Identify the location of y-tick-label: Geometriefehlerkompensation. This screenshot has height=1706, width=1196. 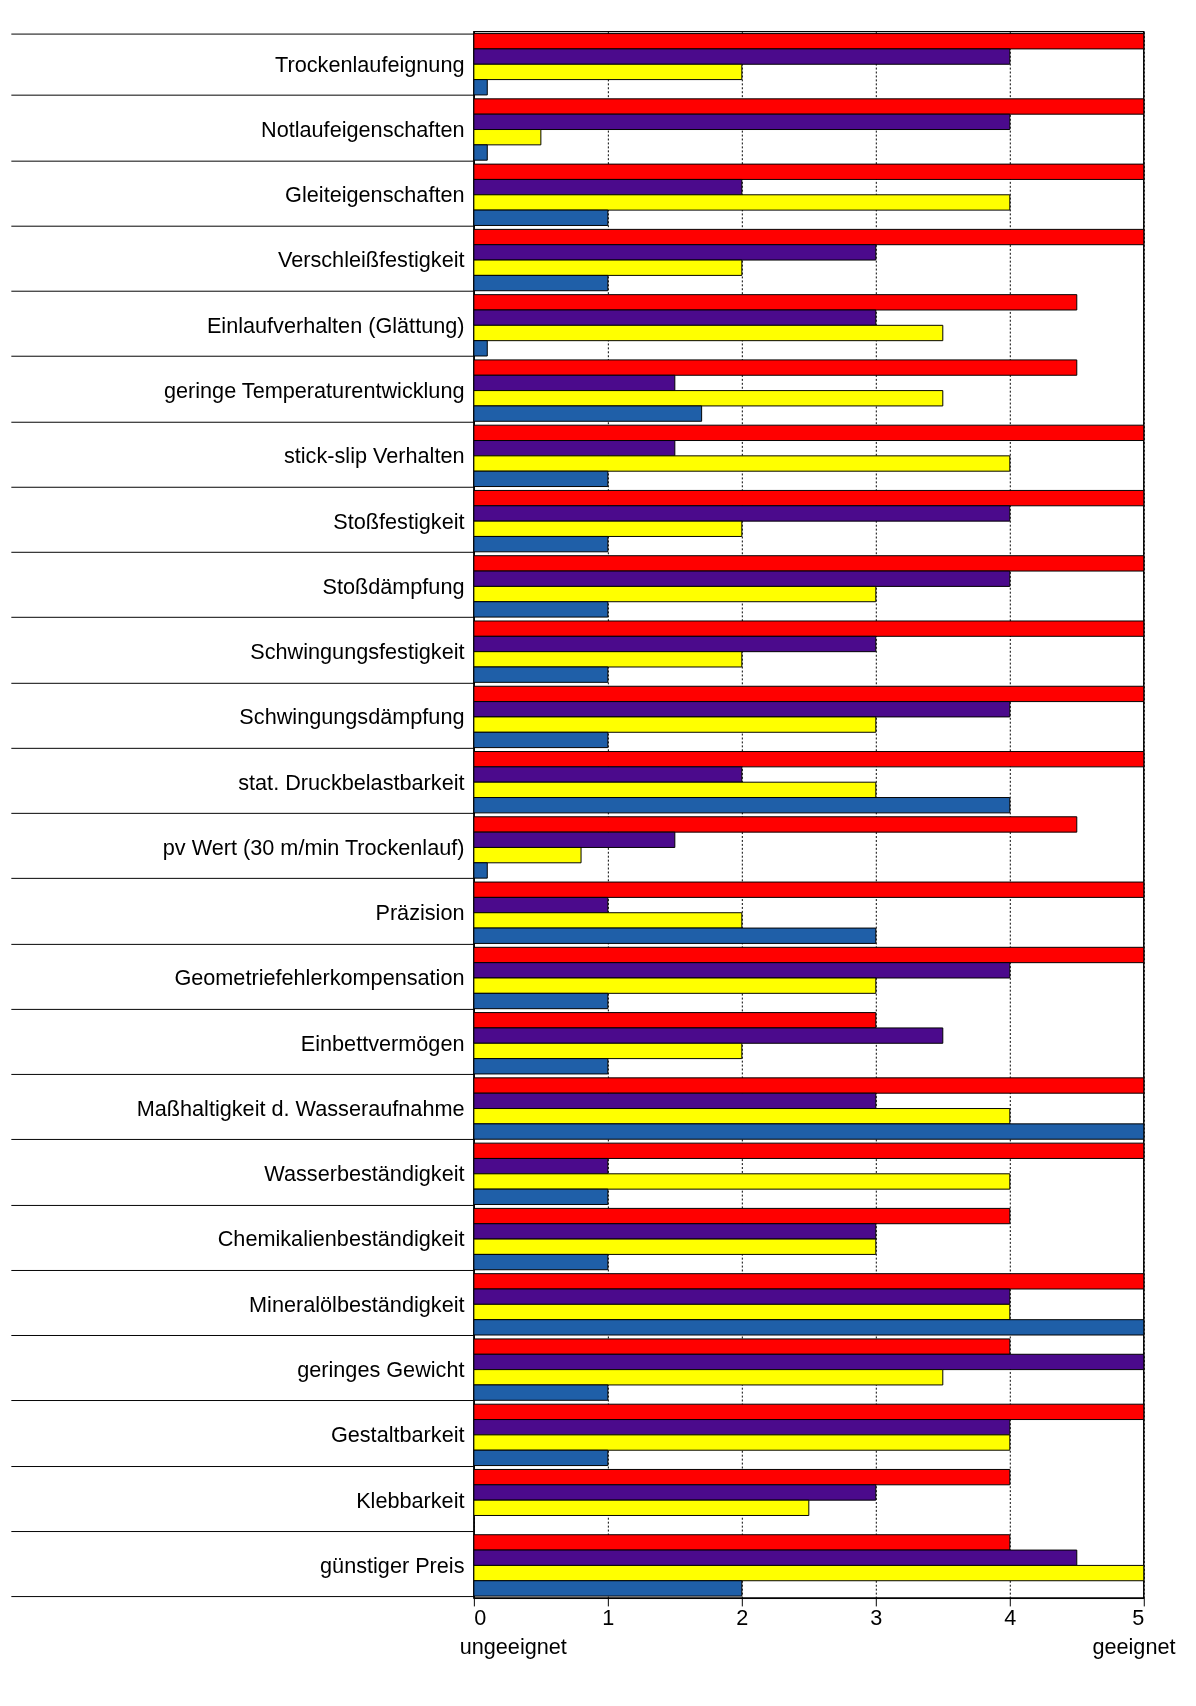
(319, 978).